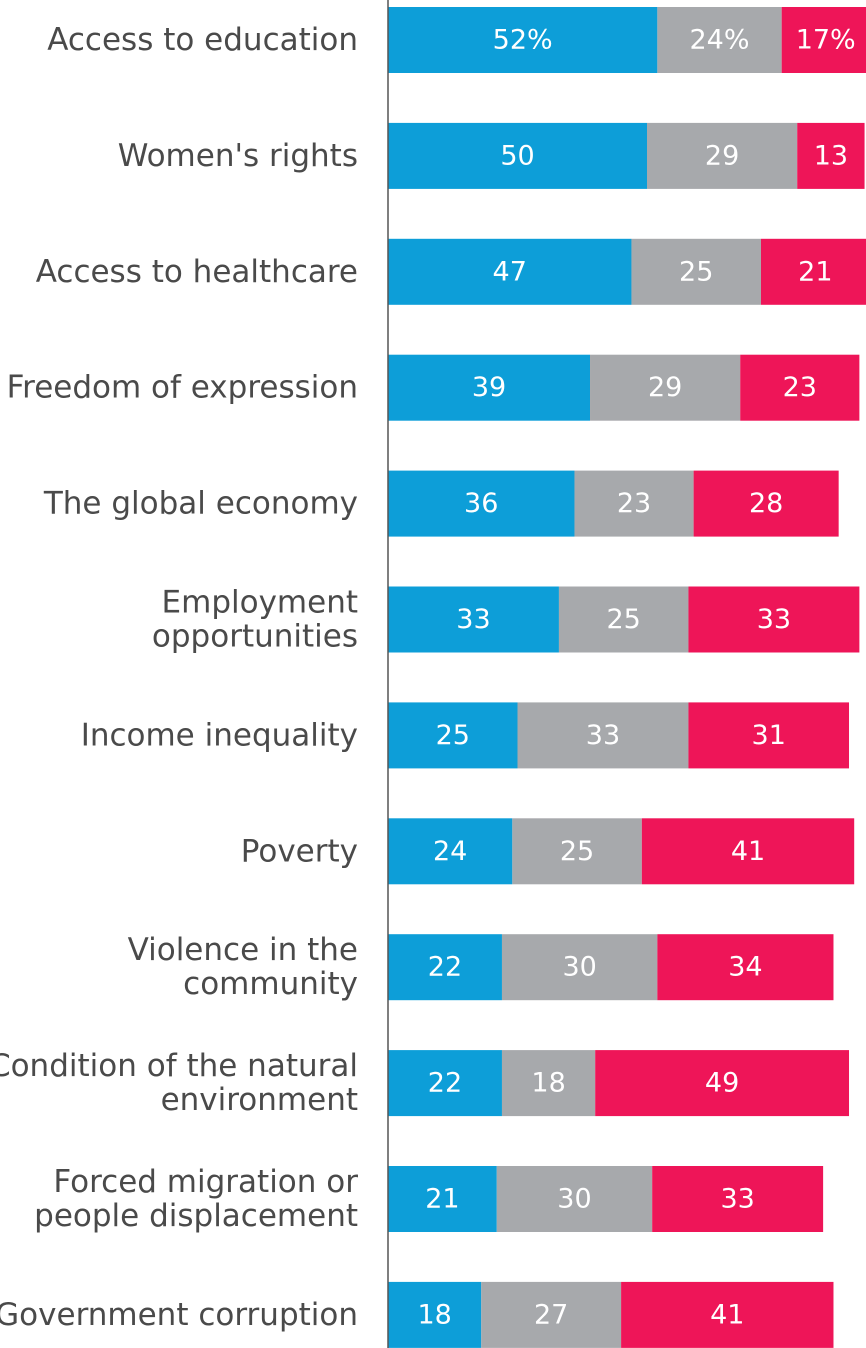  Describe the element at coordinates (179, 1315) in the screenshot. I see `category-label: Government corruption` at that location.